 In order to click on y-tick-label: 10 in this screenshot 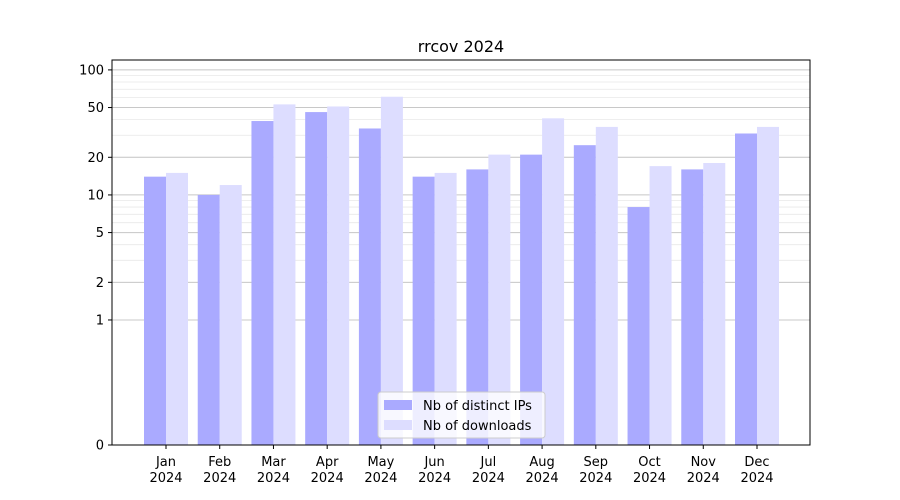, I will do `click(95, 195)`.